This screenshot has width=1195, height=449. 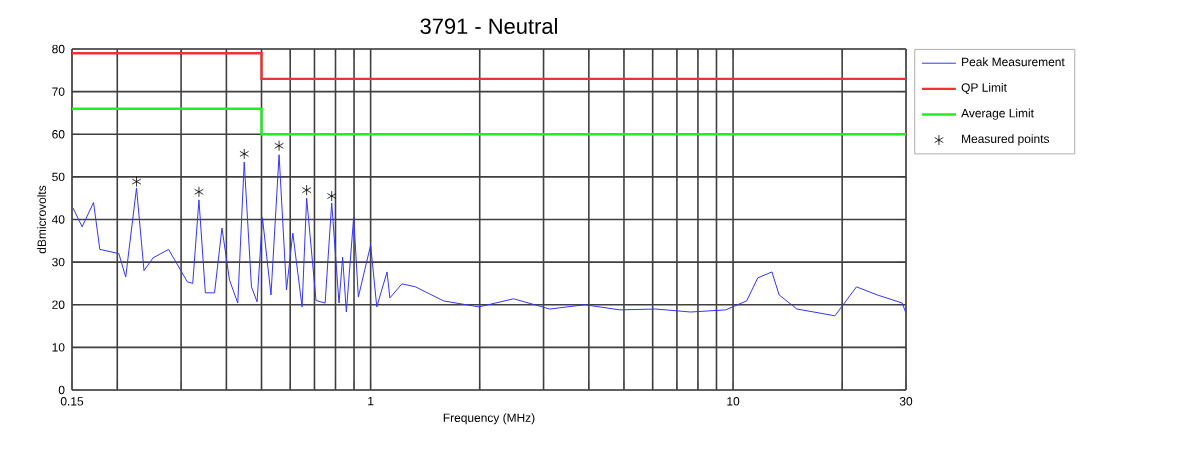 I want to click on legend-label: Peak Measurement, so click(x=1013, y=62).